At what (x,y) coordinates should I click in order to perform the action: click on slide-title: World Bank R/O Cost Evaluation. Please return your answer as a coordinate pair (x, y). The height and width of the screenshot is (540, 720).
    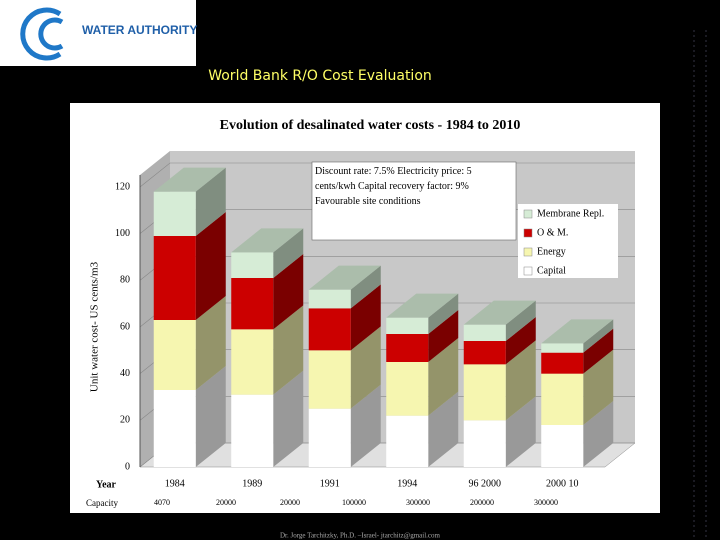
    Looking at the image, I should click on (320, 76).